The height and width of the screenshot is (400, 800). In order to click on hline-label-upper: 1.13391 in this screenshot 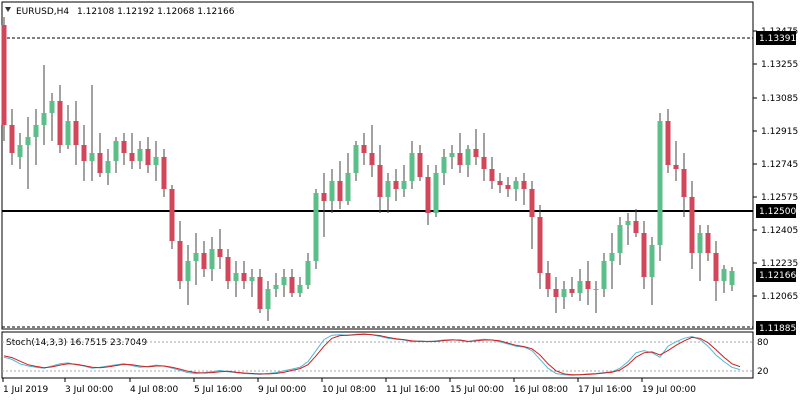, I will do `click(776, 38)`.